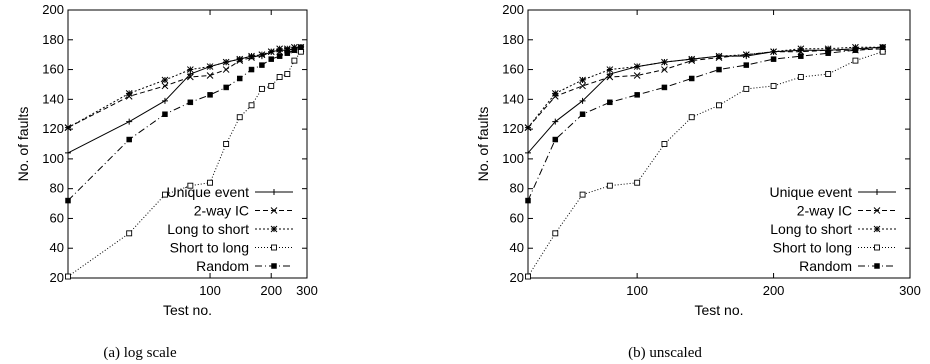  I want to click on y-tick-label: 180, so click(513, 39).